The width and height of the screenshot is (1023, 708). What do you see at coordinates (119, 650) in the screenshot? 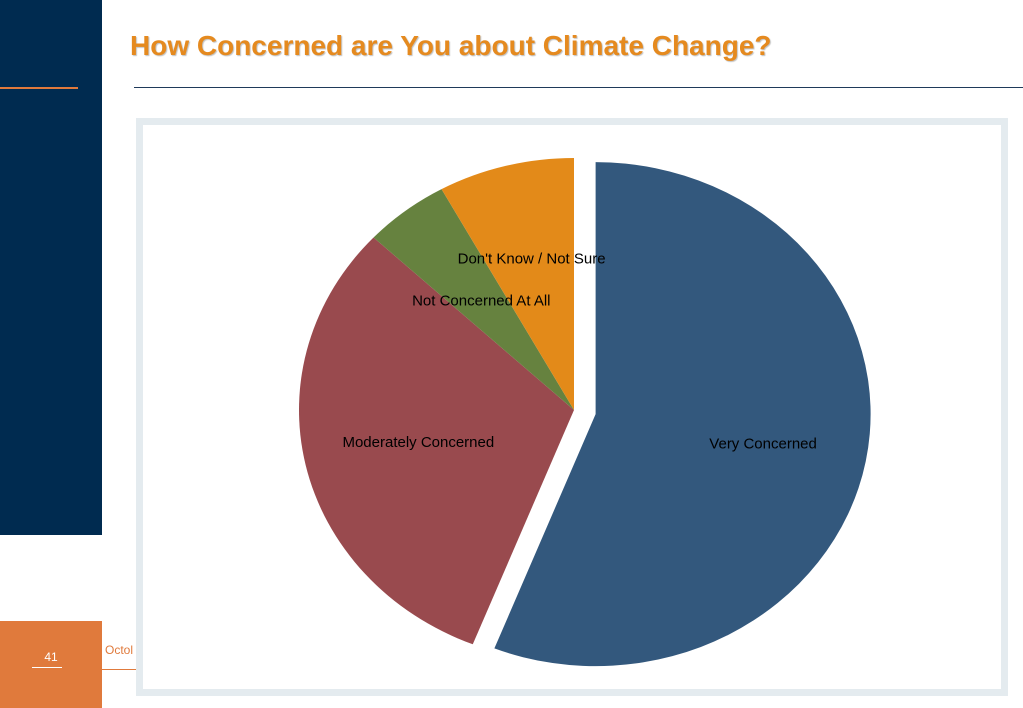
I see `footer-date: Octol` at bounding box center [119, 650].